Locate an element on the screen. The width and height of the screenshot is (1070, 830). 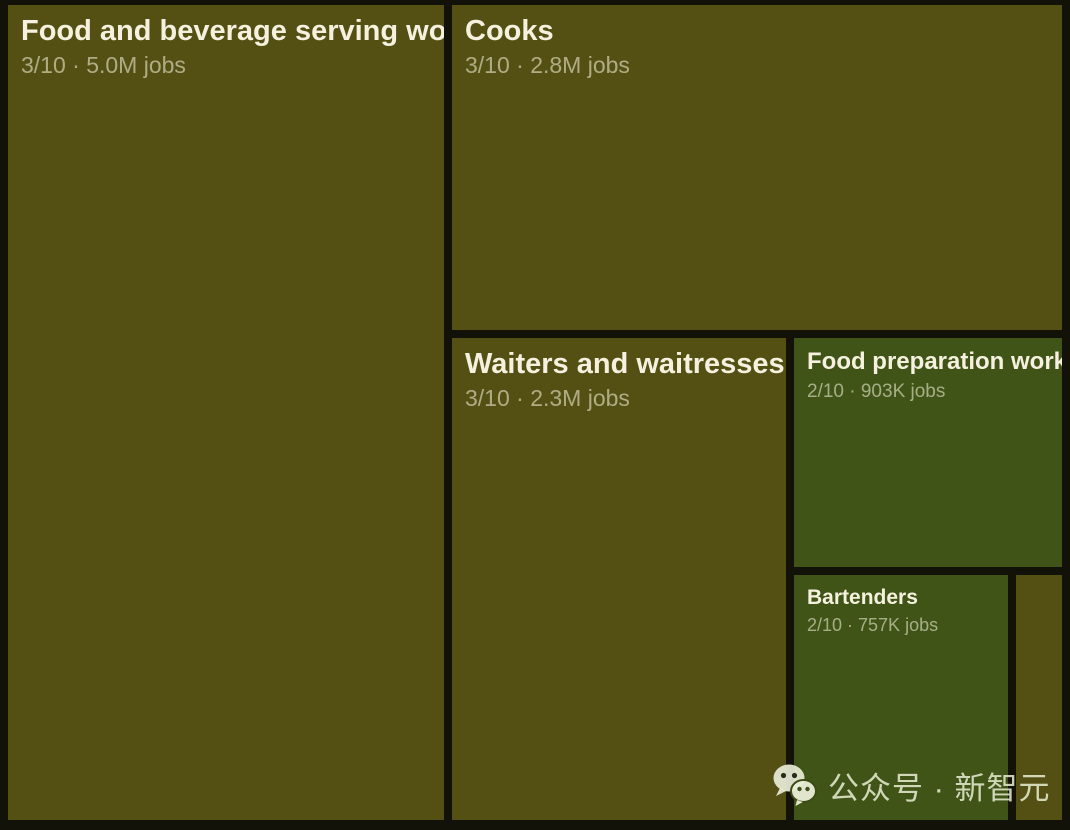
tile-title: Food and beverage serving workers is located at coordinates (232, 31).